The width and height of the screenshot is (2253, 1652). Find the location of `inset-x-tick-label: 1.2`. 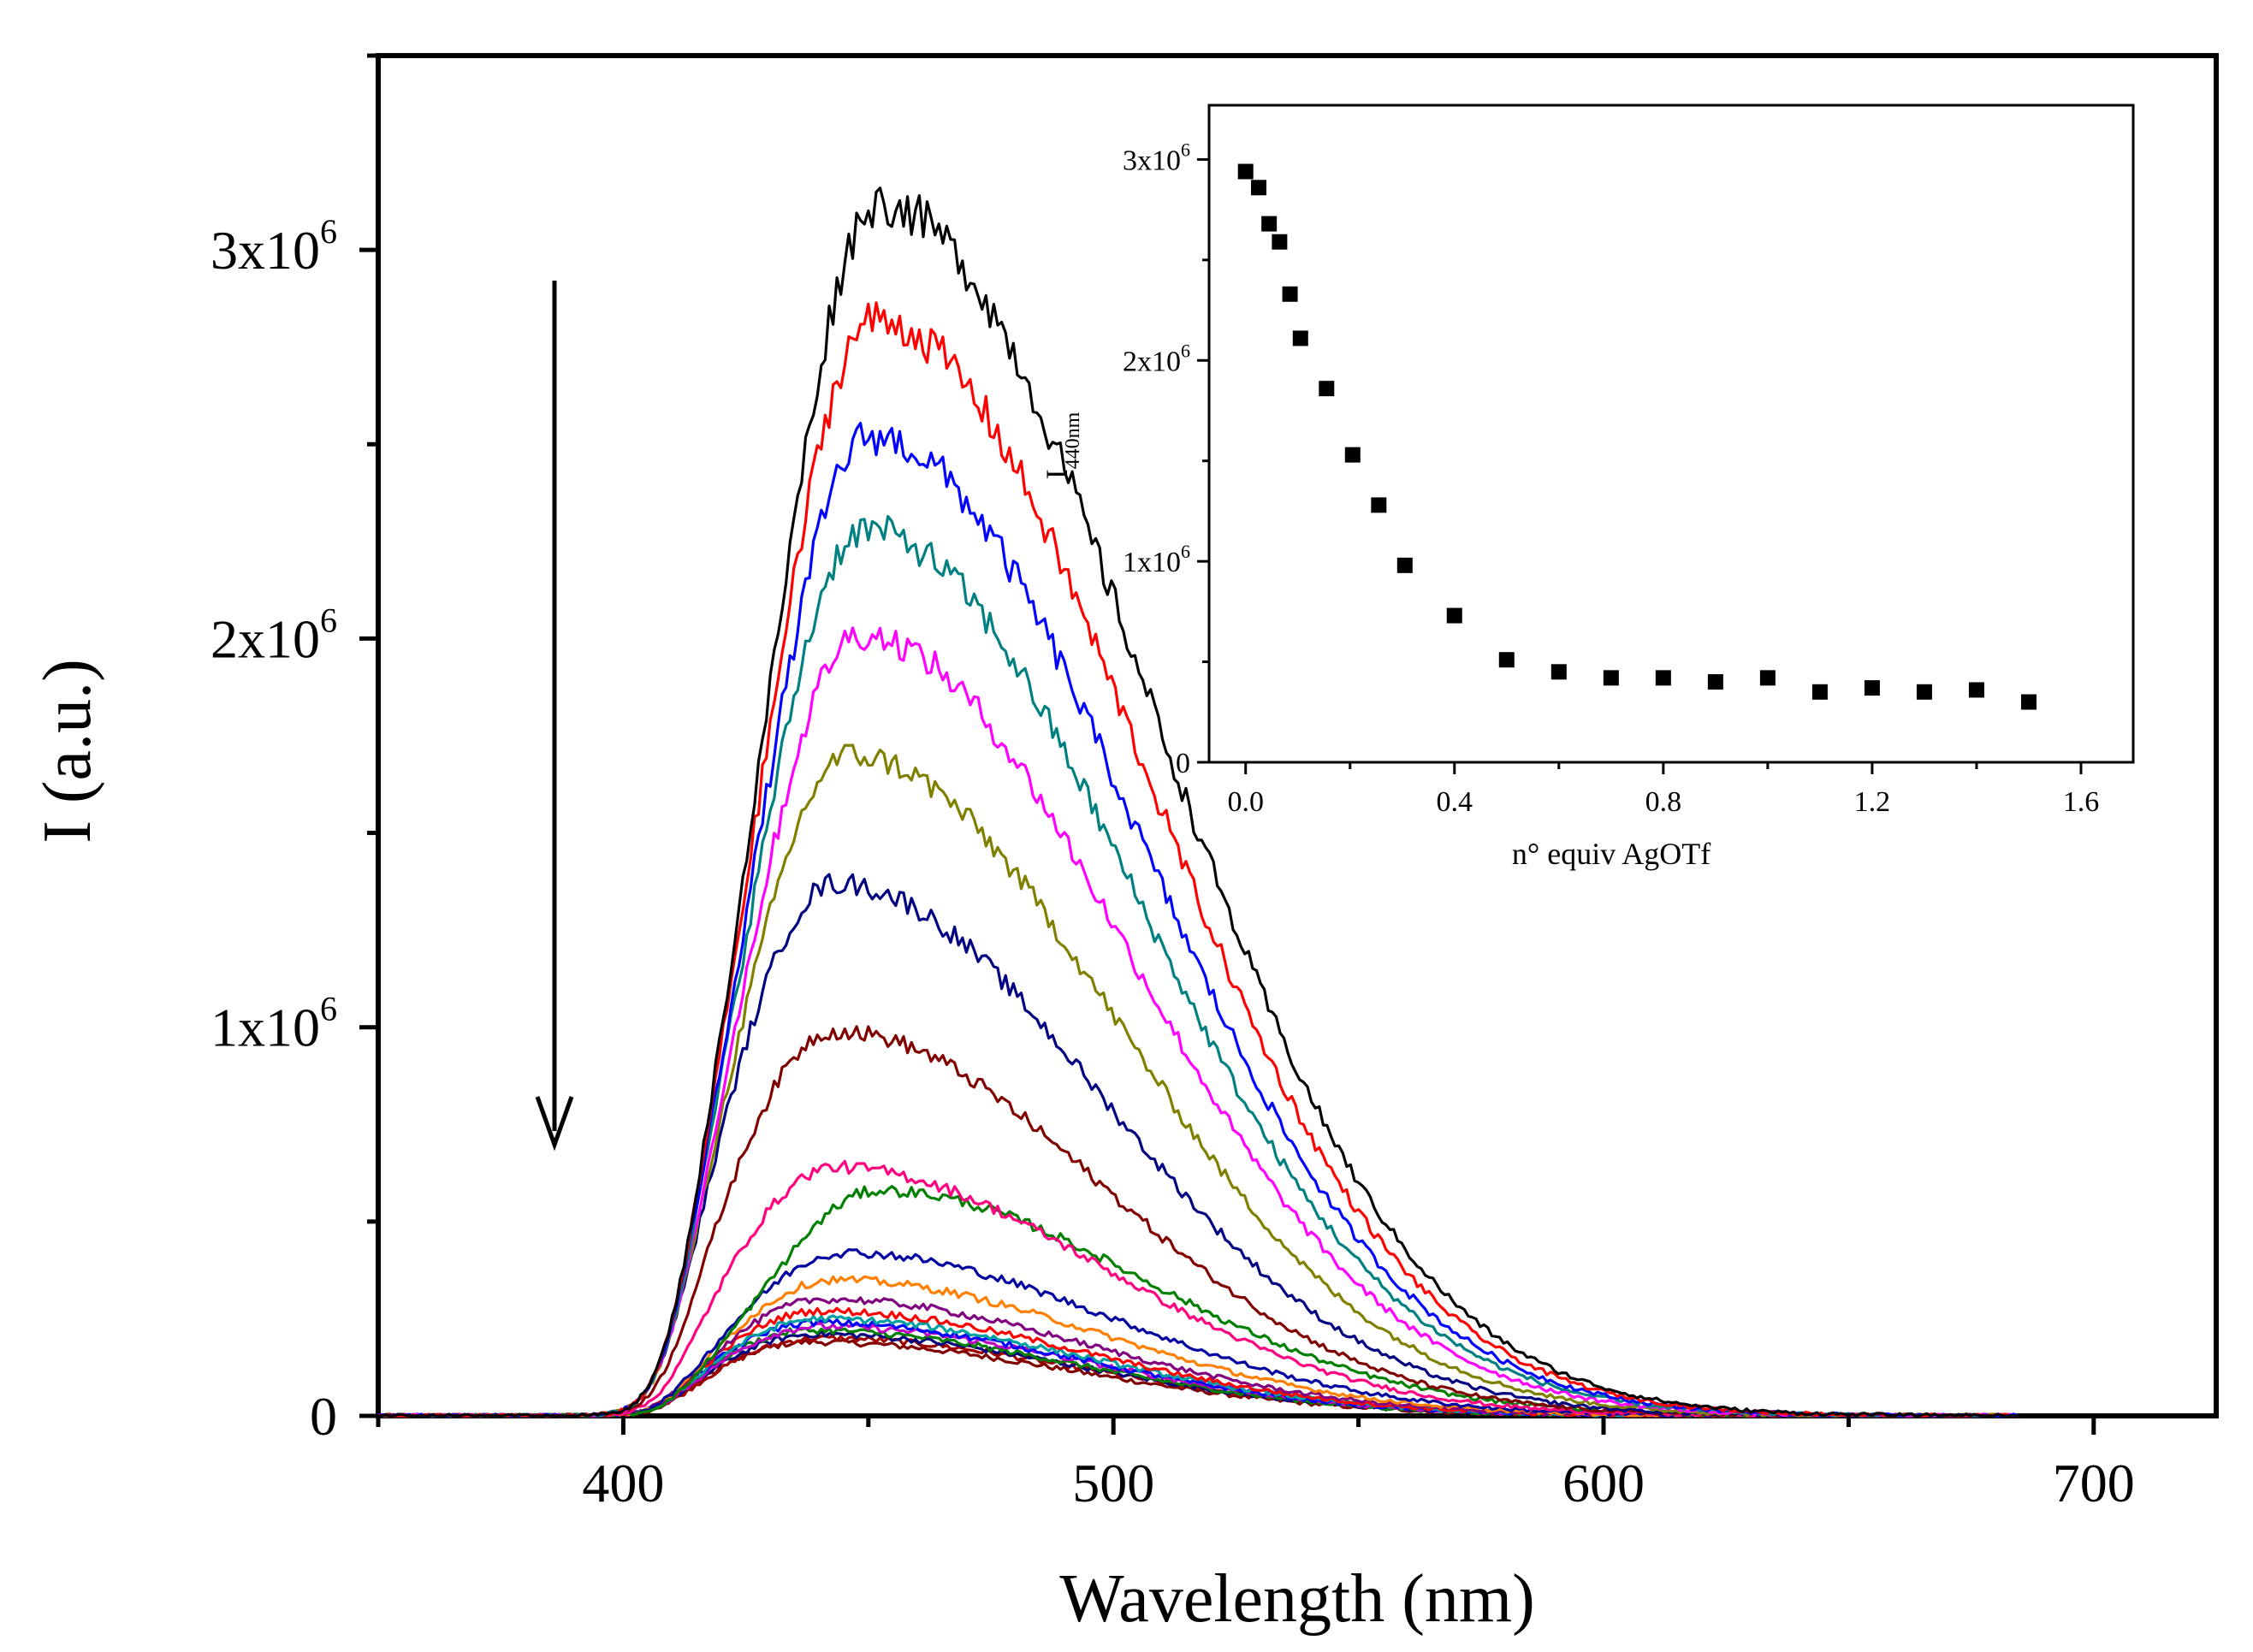

inset-x-tick-label: 1.2 is located at coordinates (1872, 802).